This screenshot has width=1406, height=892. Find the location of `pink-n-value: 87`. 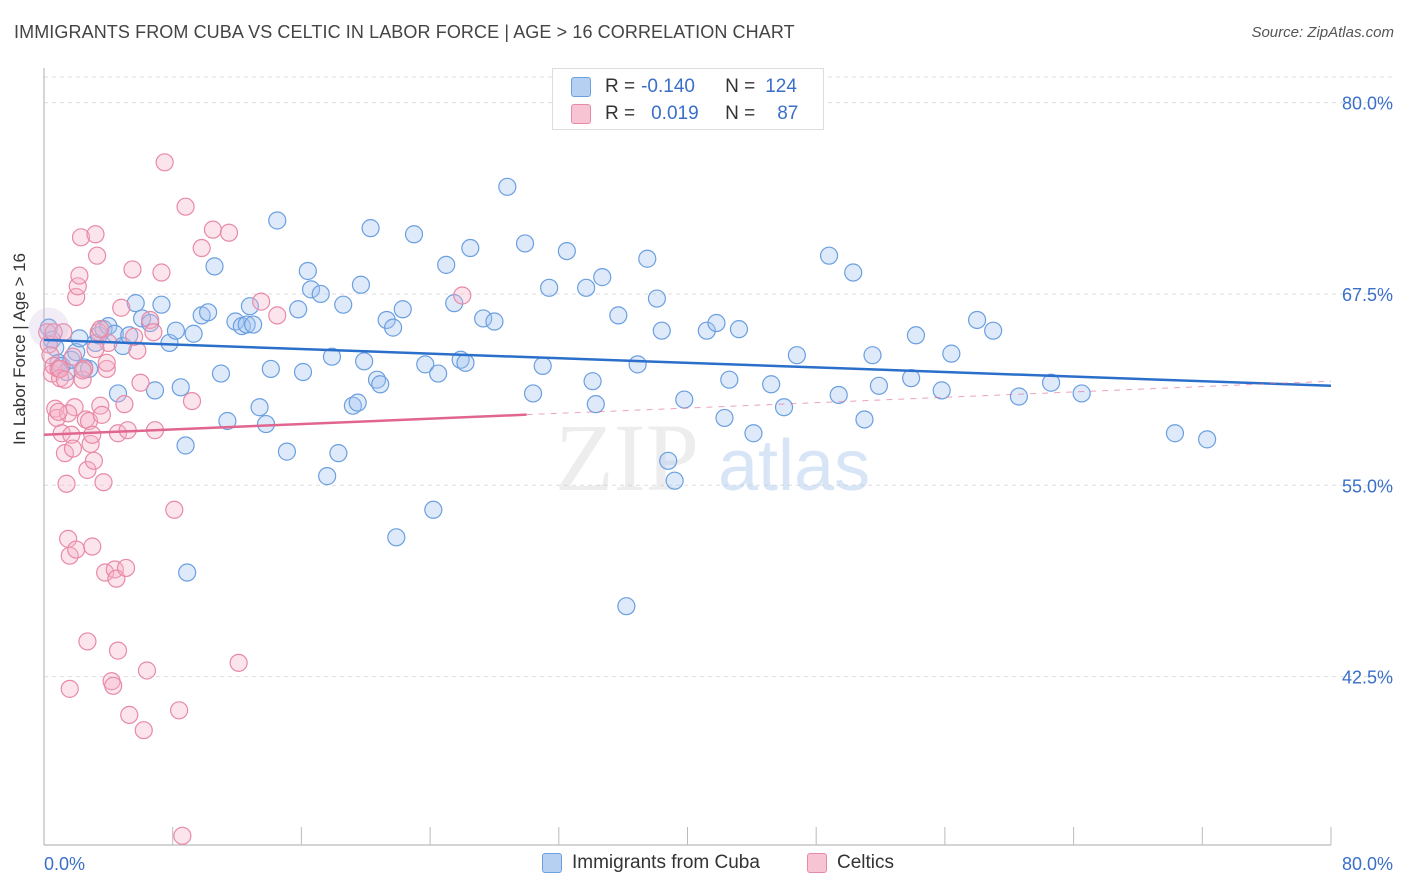

pink-n-value: 87 is located at coordinates (788, 113).